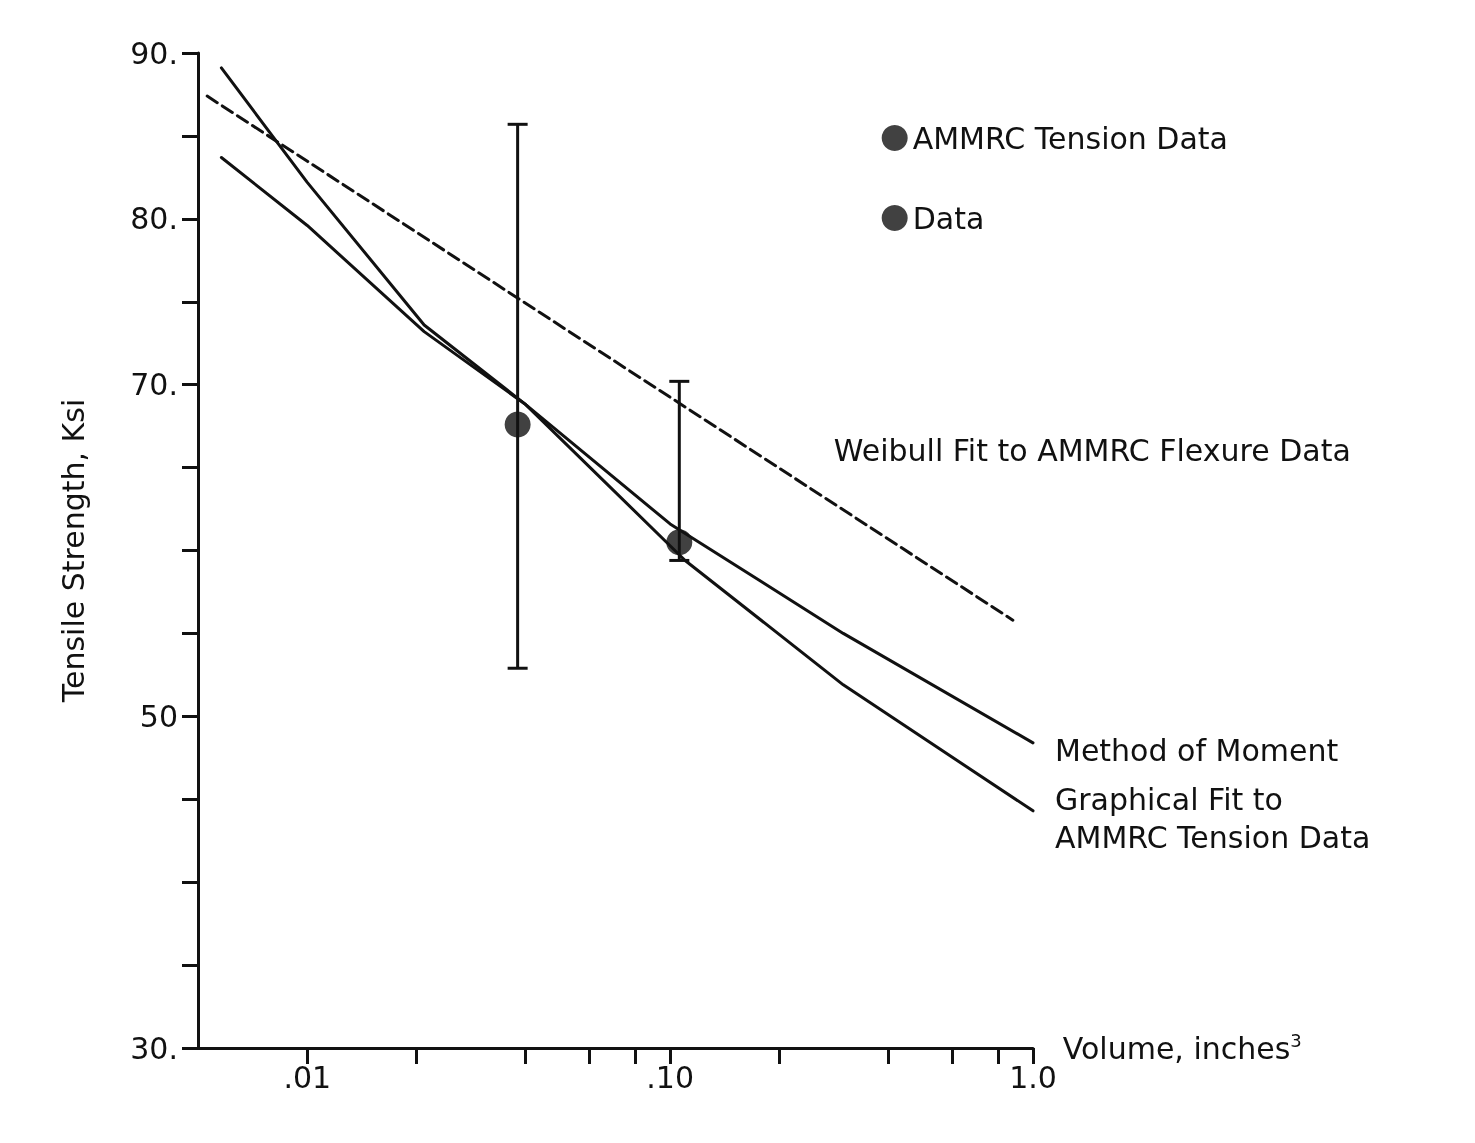 Image resolution: width=1475 pixels, height=1143 pixels. Describe the element at coordinates (948, 218) in the screenshot. I see `legend-label: Data` at that location.